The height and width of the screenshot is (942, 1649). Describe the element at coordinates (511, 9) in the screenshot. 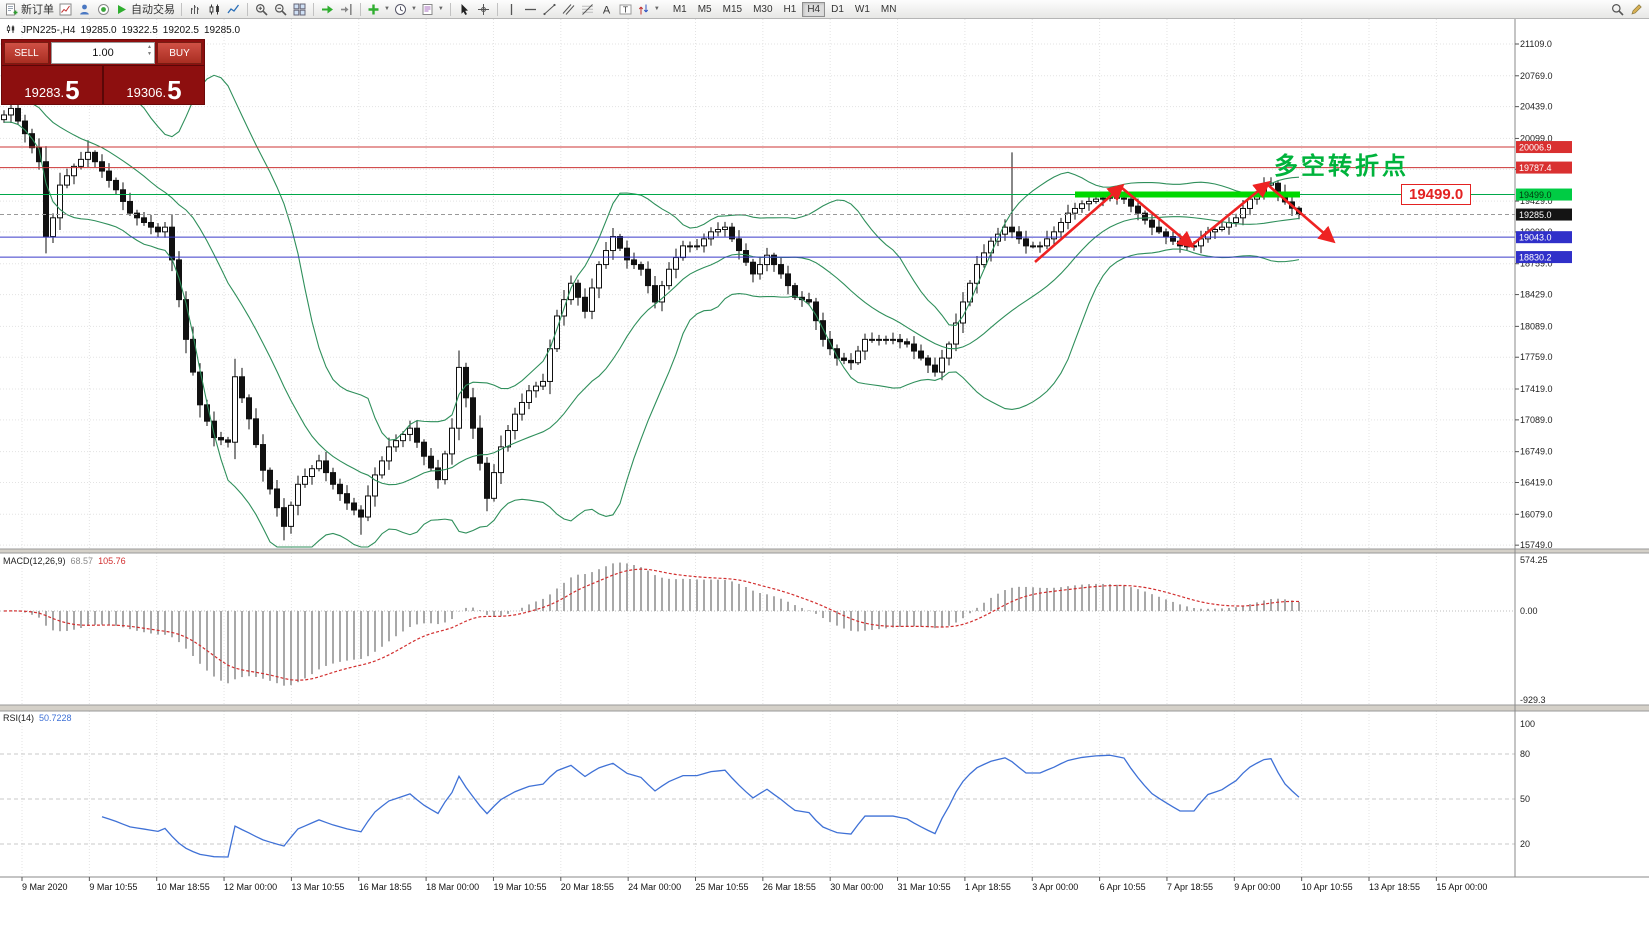

I see `vertical-line-button` at that location.